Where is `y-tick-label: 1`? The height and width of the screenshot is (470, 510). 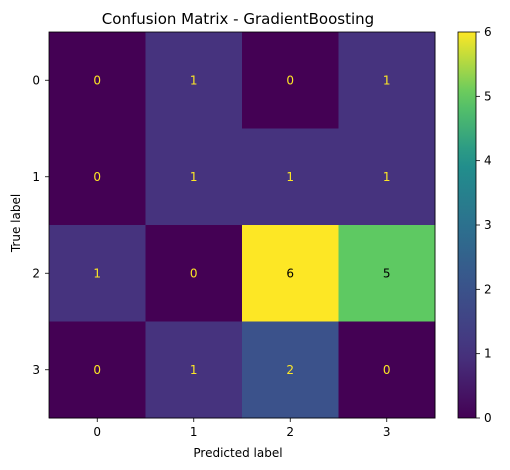 y-tick-label: 1 is located at coordinates (36, 177).